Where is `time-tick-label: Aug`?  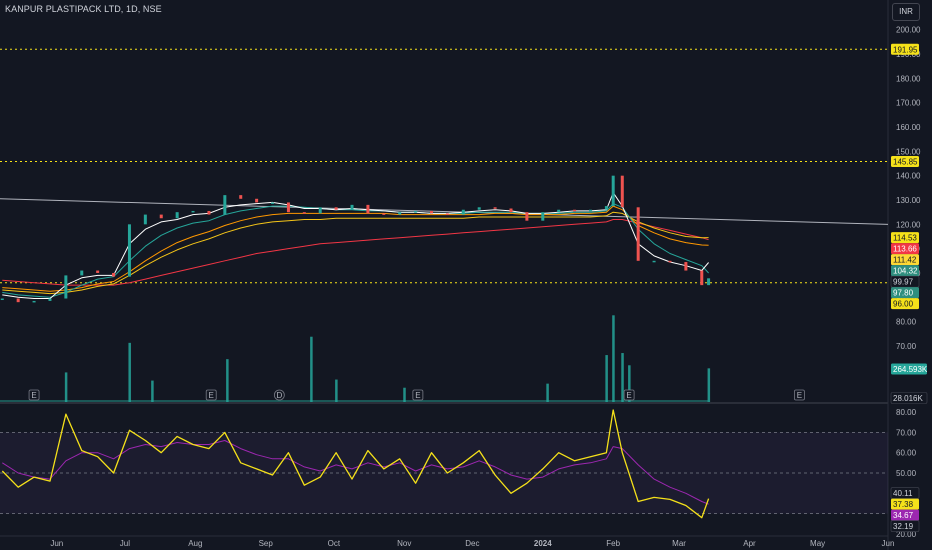 time-tick-label: Aug is located at coordinates (195, 543).